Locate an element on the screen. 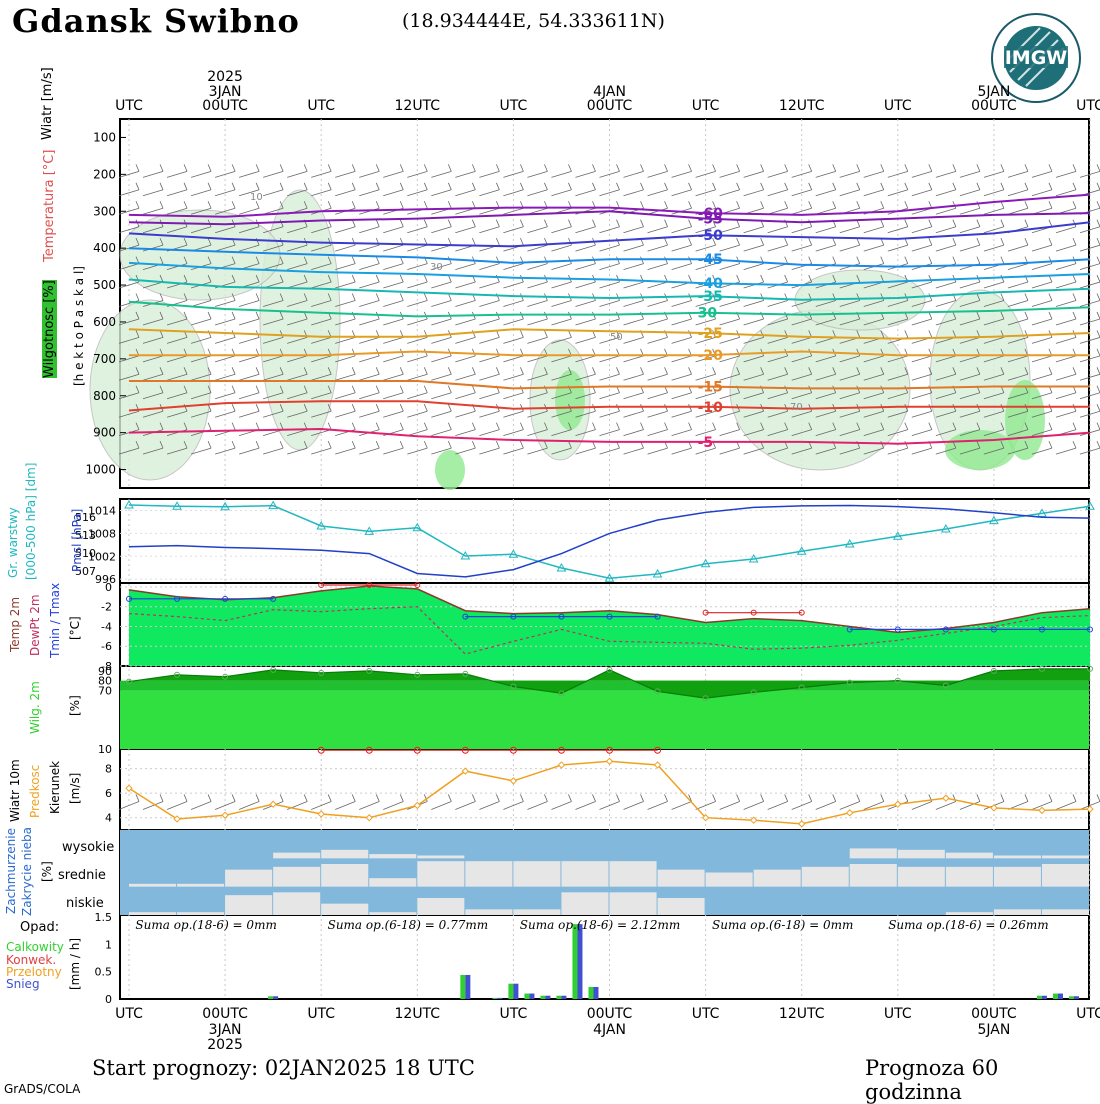 The image size is (1100, 1104). forecast-start: Start prognozy: 02JAN2025 18 UTC is located at coordinates (283, 1068).